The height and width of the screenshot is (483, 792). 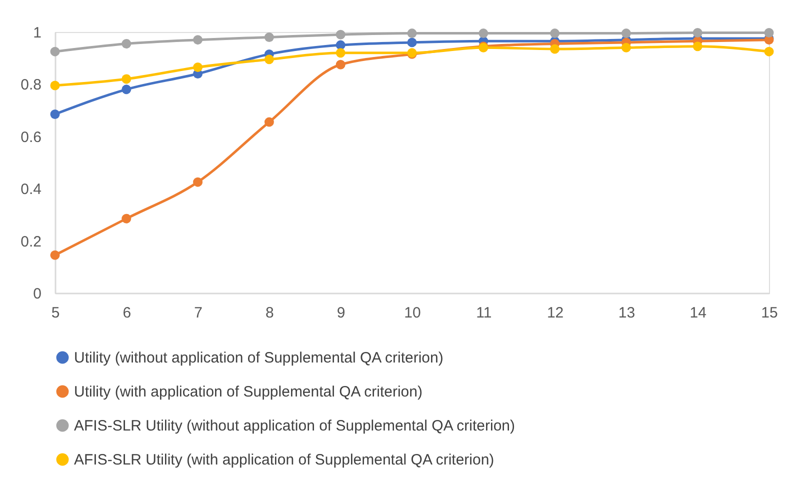 What do you see at coordinates (248, 392) in the screenshot?
I see `legend-label: Utility (with application of Supplemental QA criterion)` at bounding box center [248, 392].